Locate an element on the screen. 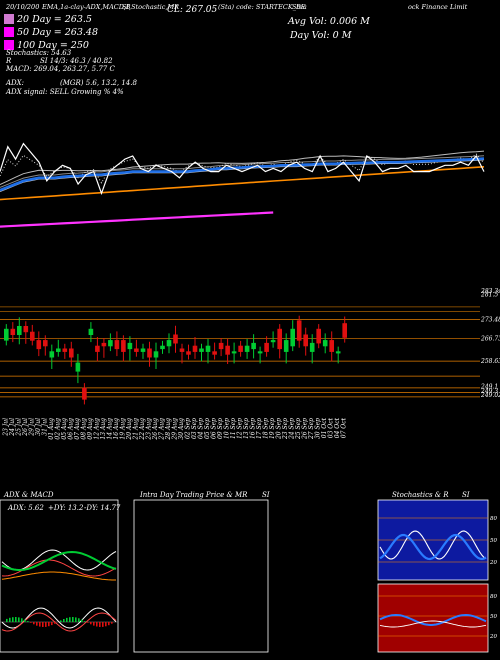 The width and height of the screenshot is (500, 660). date-tick-label: 28 Aug is located at coordinates (168, 429).